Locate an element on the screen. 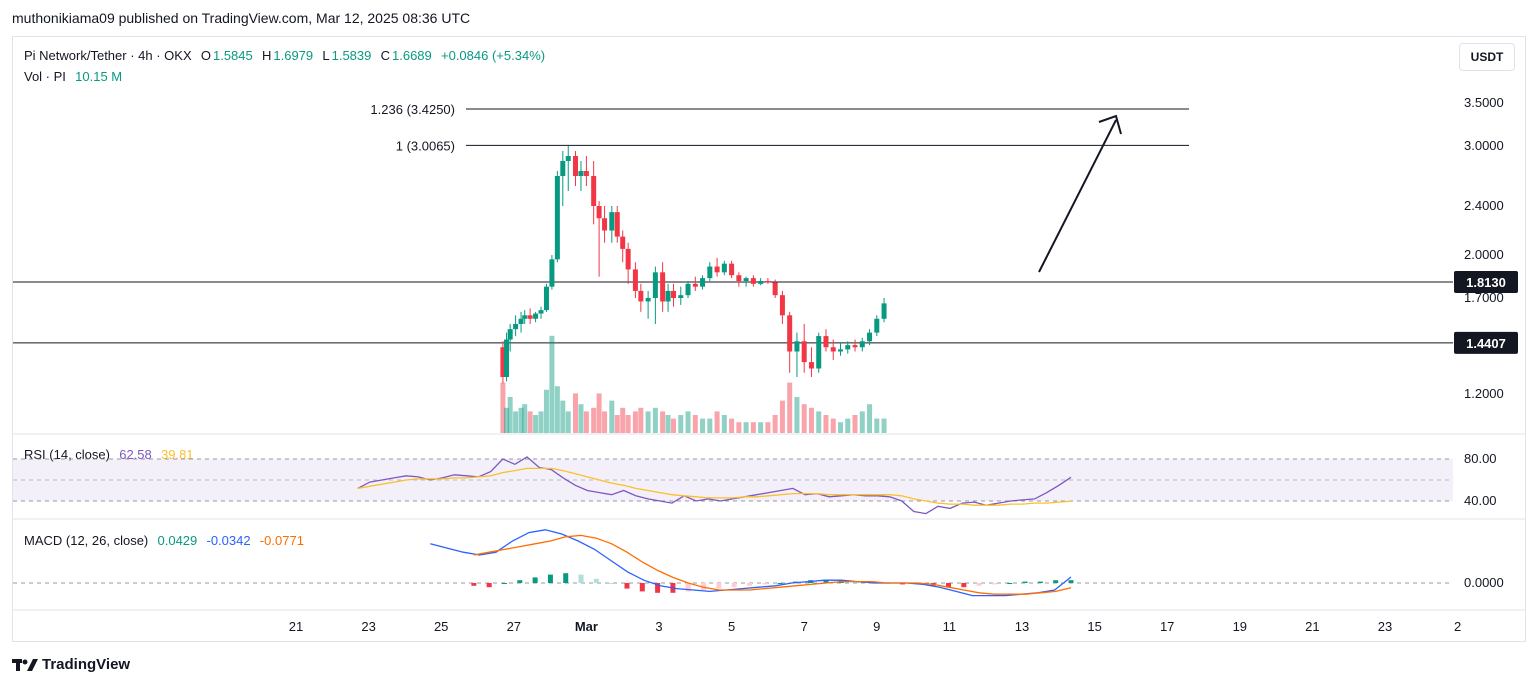  price-tick-label: 1.7000 is located at coordinates (1484, 297).